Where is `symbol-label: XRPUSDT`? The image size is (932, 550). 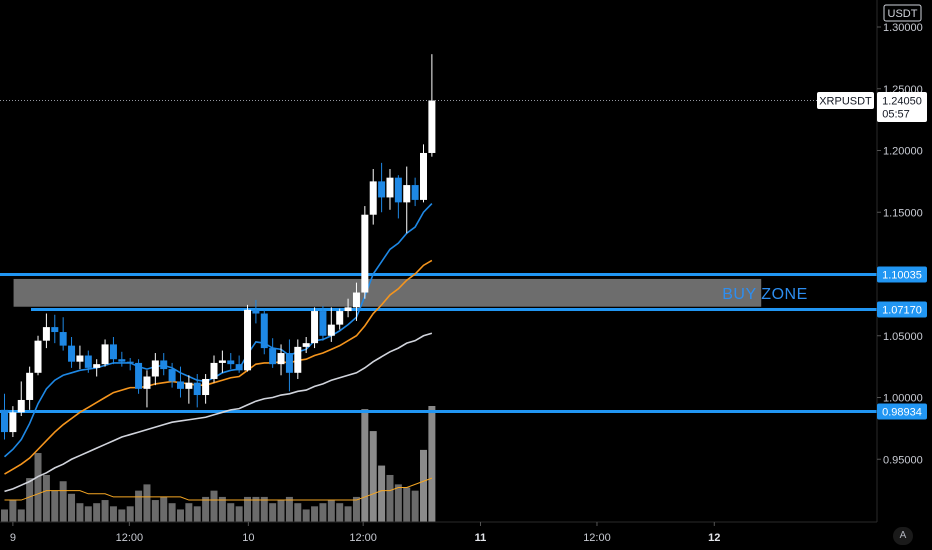
symbol-label: XRPUSDT is located at coordinates (845, 102).